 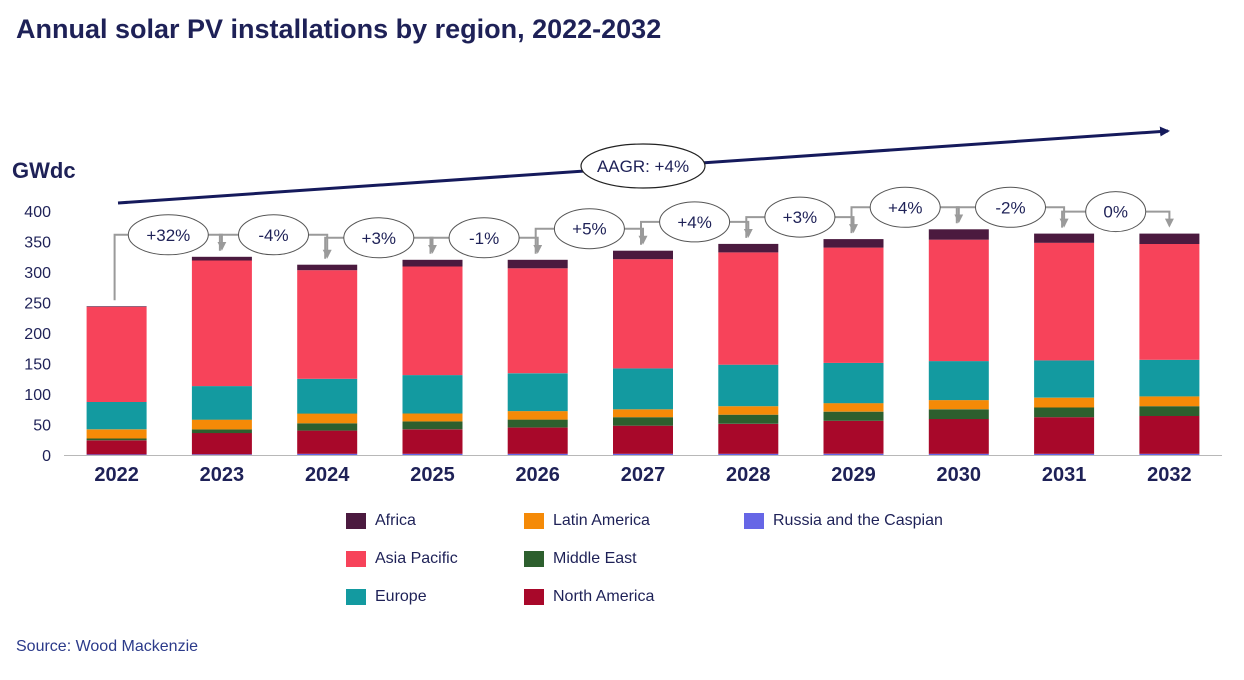 I want to click on x-tick-label: 2026, so click(x=537, y=475).